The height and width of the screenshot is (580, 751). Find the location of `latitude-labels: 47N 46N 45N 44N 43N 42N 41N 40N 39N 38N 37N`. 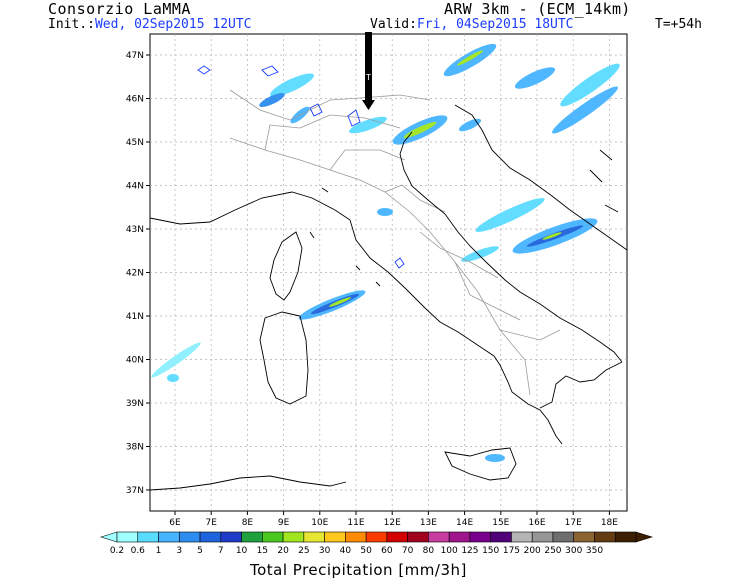

latitude-labels: 47N 46N 45N 44N 43N 42N 41N 40N 39N 38N 37N is located at coordinates (138, 273).